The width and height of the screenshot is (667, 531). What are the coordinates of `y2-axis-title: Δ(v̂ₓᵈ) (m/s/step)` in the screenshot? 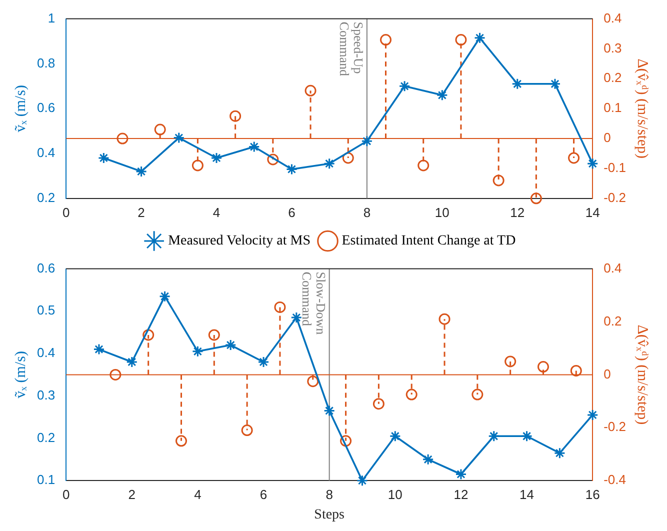 It's located at (642, 374).